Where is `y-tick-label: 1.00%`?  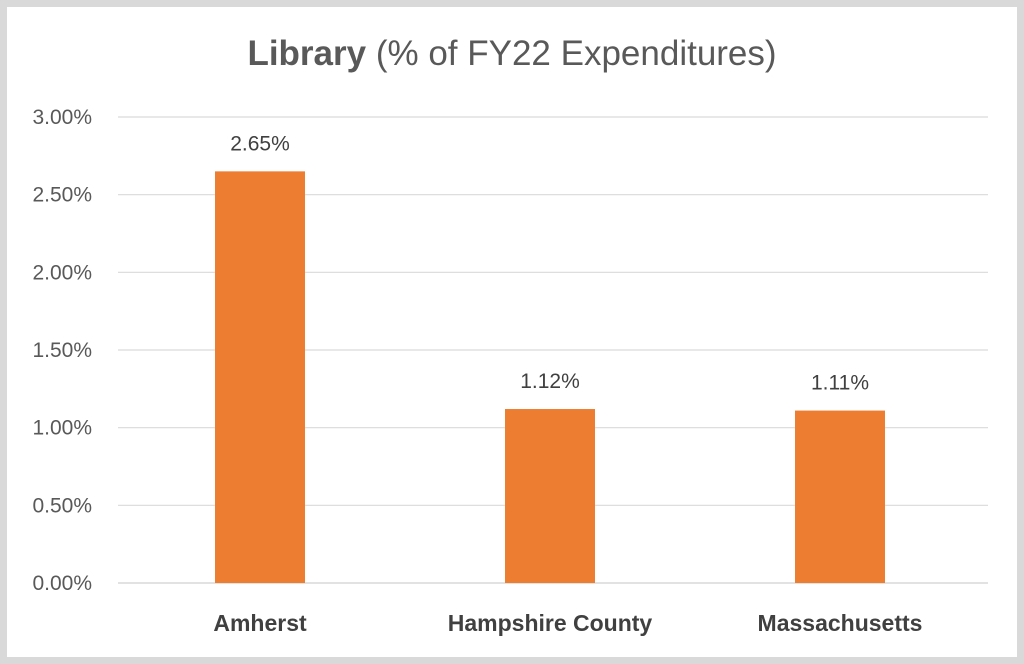 y-tick-label: 1.00% is located at coordinates (62, 428).